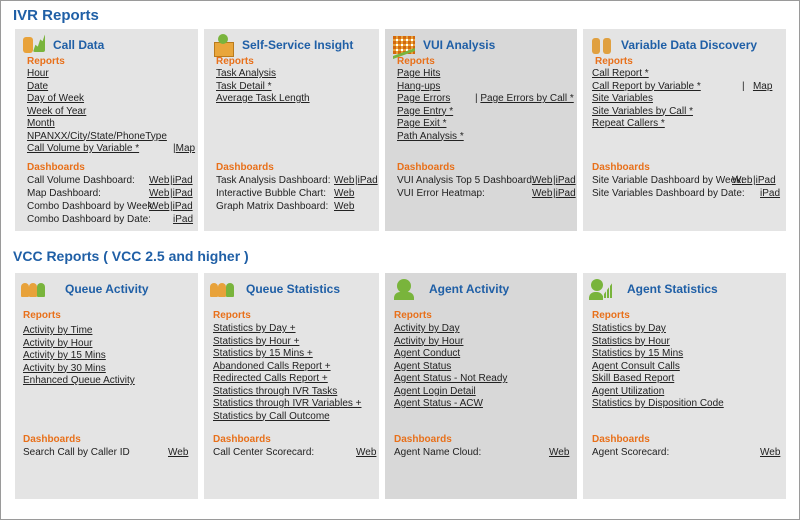 This screenshot has height=520, width=800. What do you see at coordinates (38, 73) in the screenshot?
I see `report-link-hour: Hour` at bounding box center [38, 73].